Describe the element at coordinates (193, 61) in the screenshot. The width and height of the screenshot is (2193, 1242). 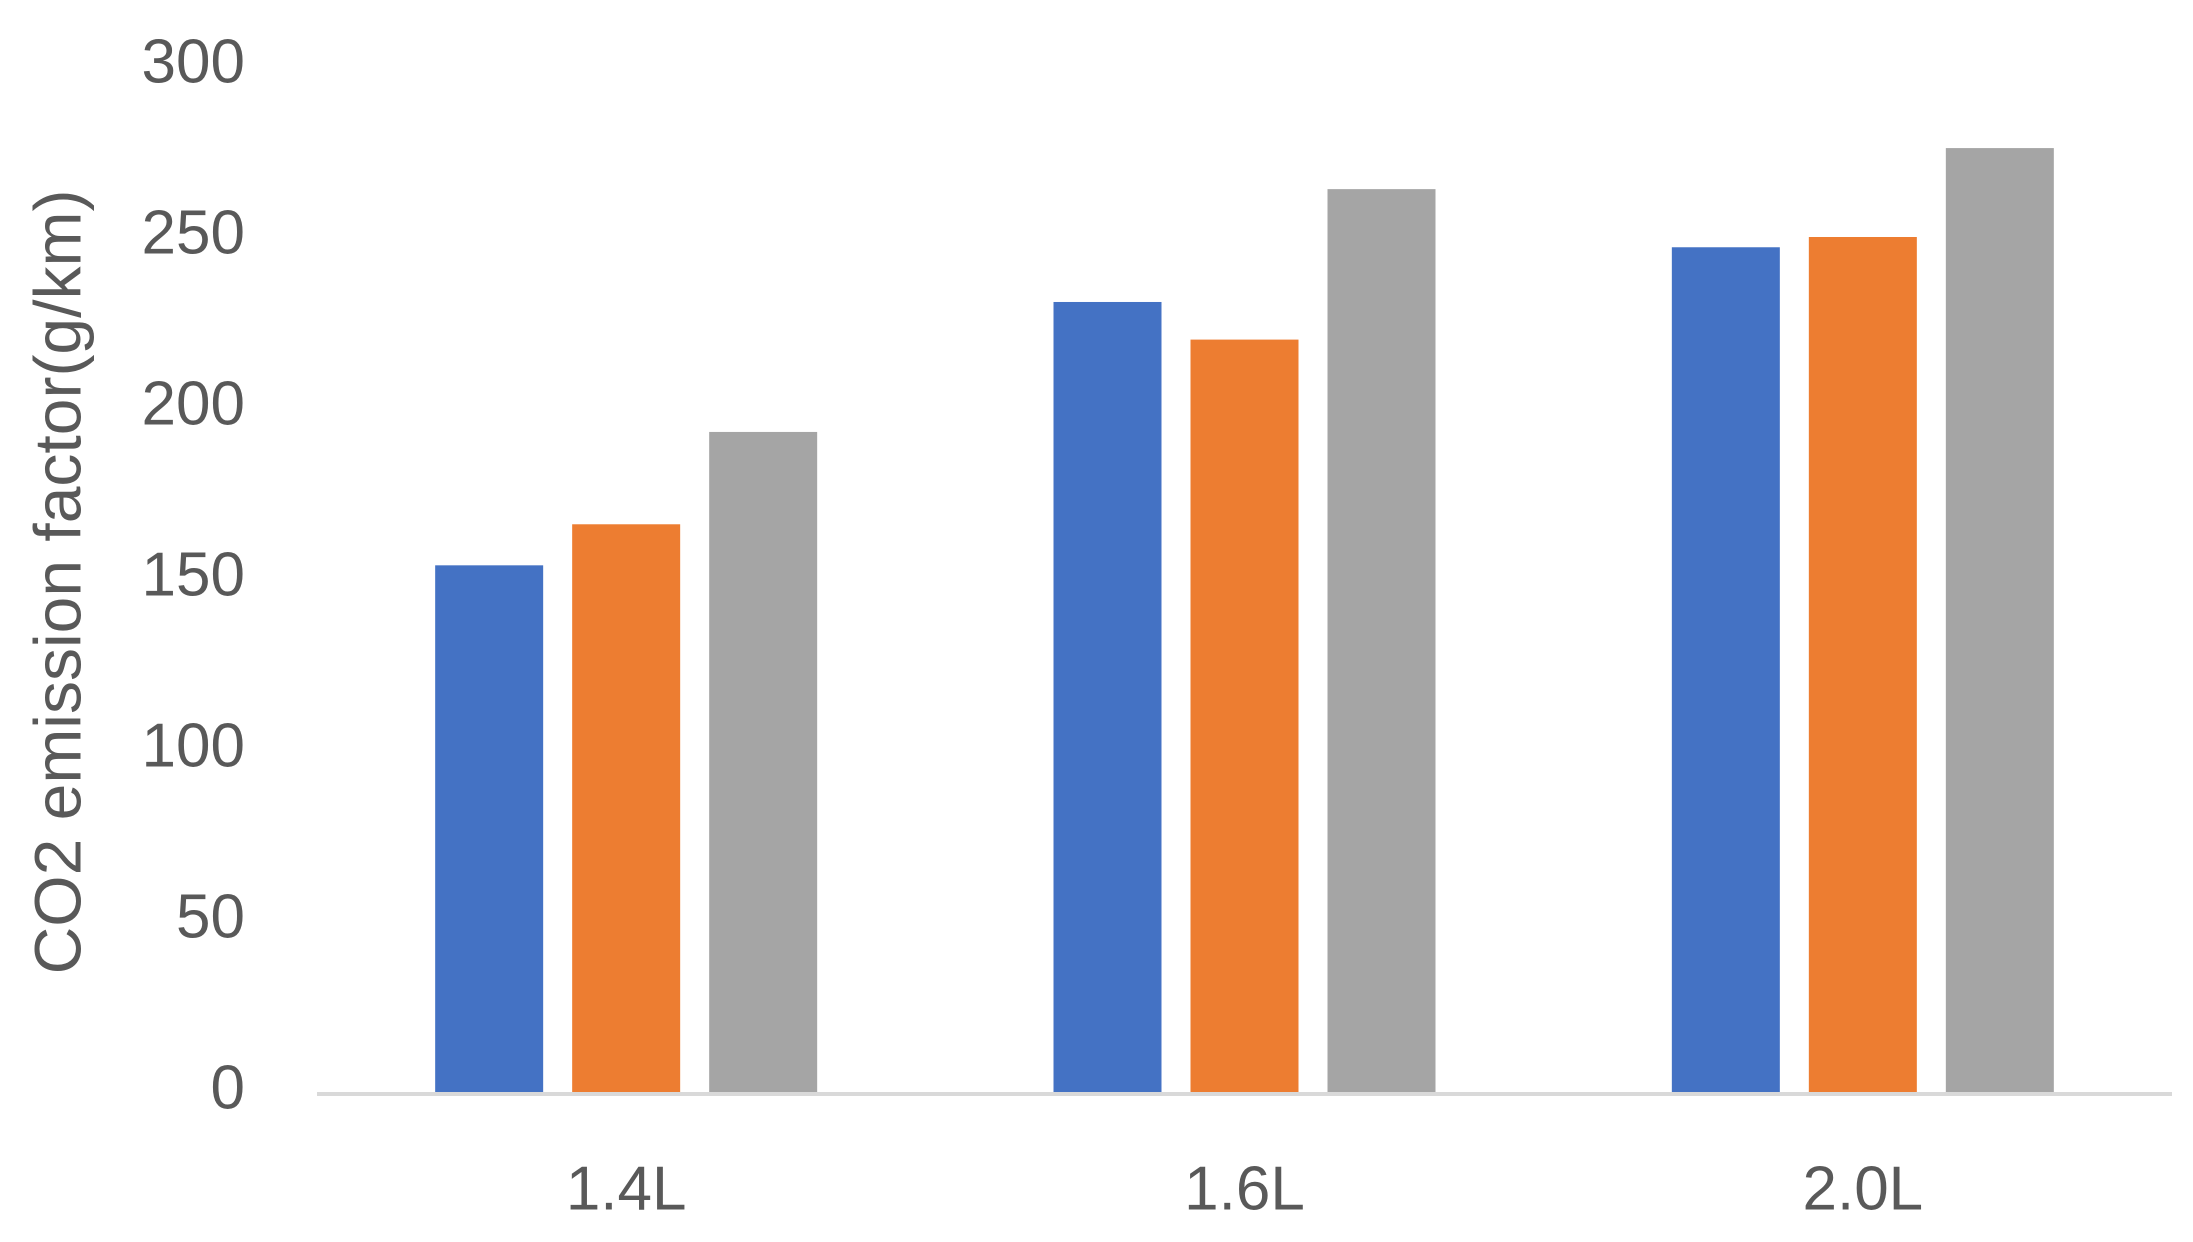
I see `y-tick-label: 300` at that location.